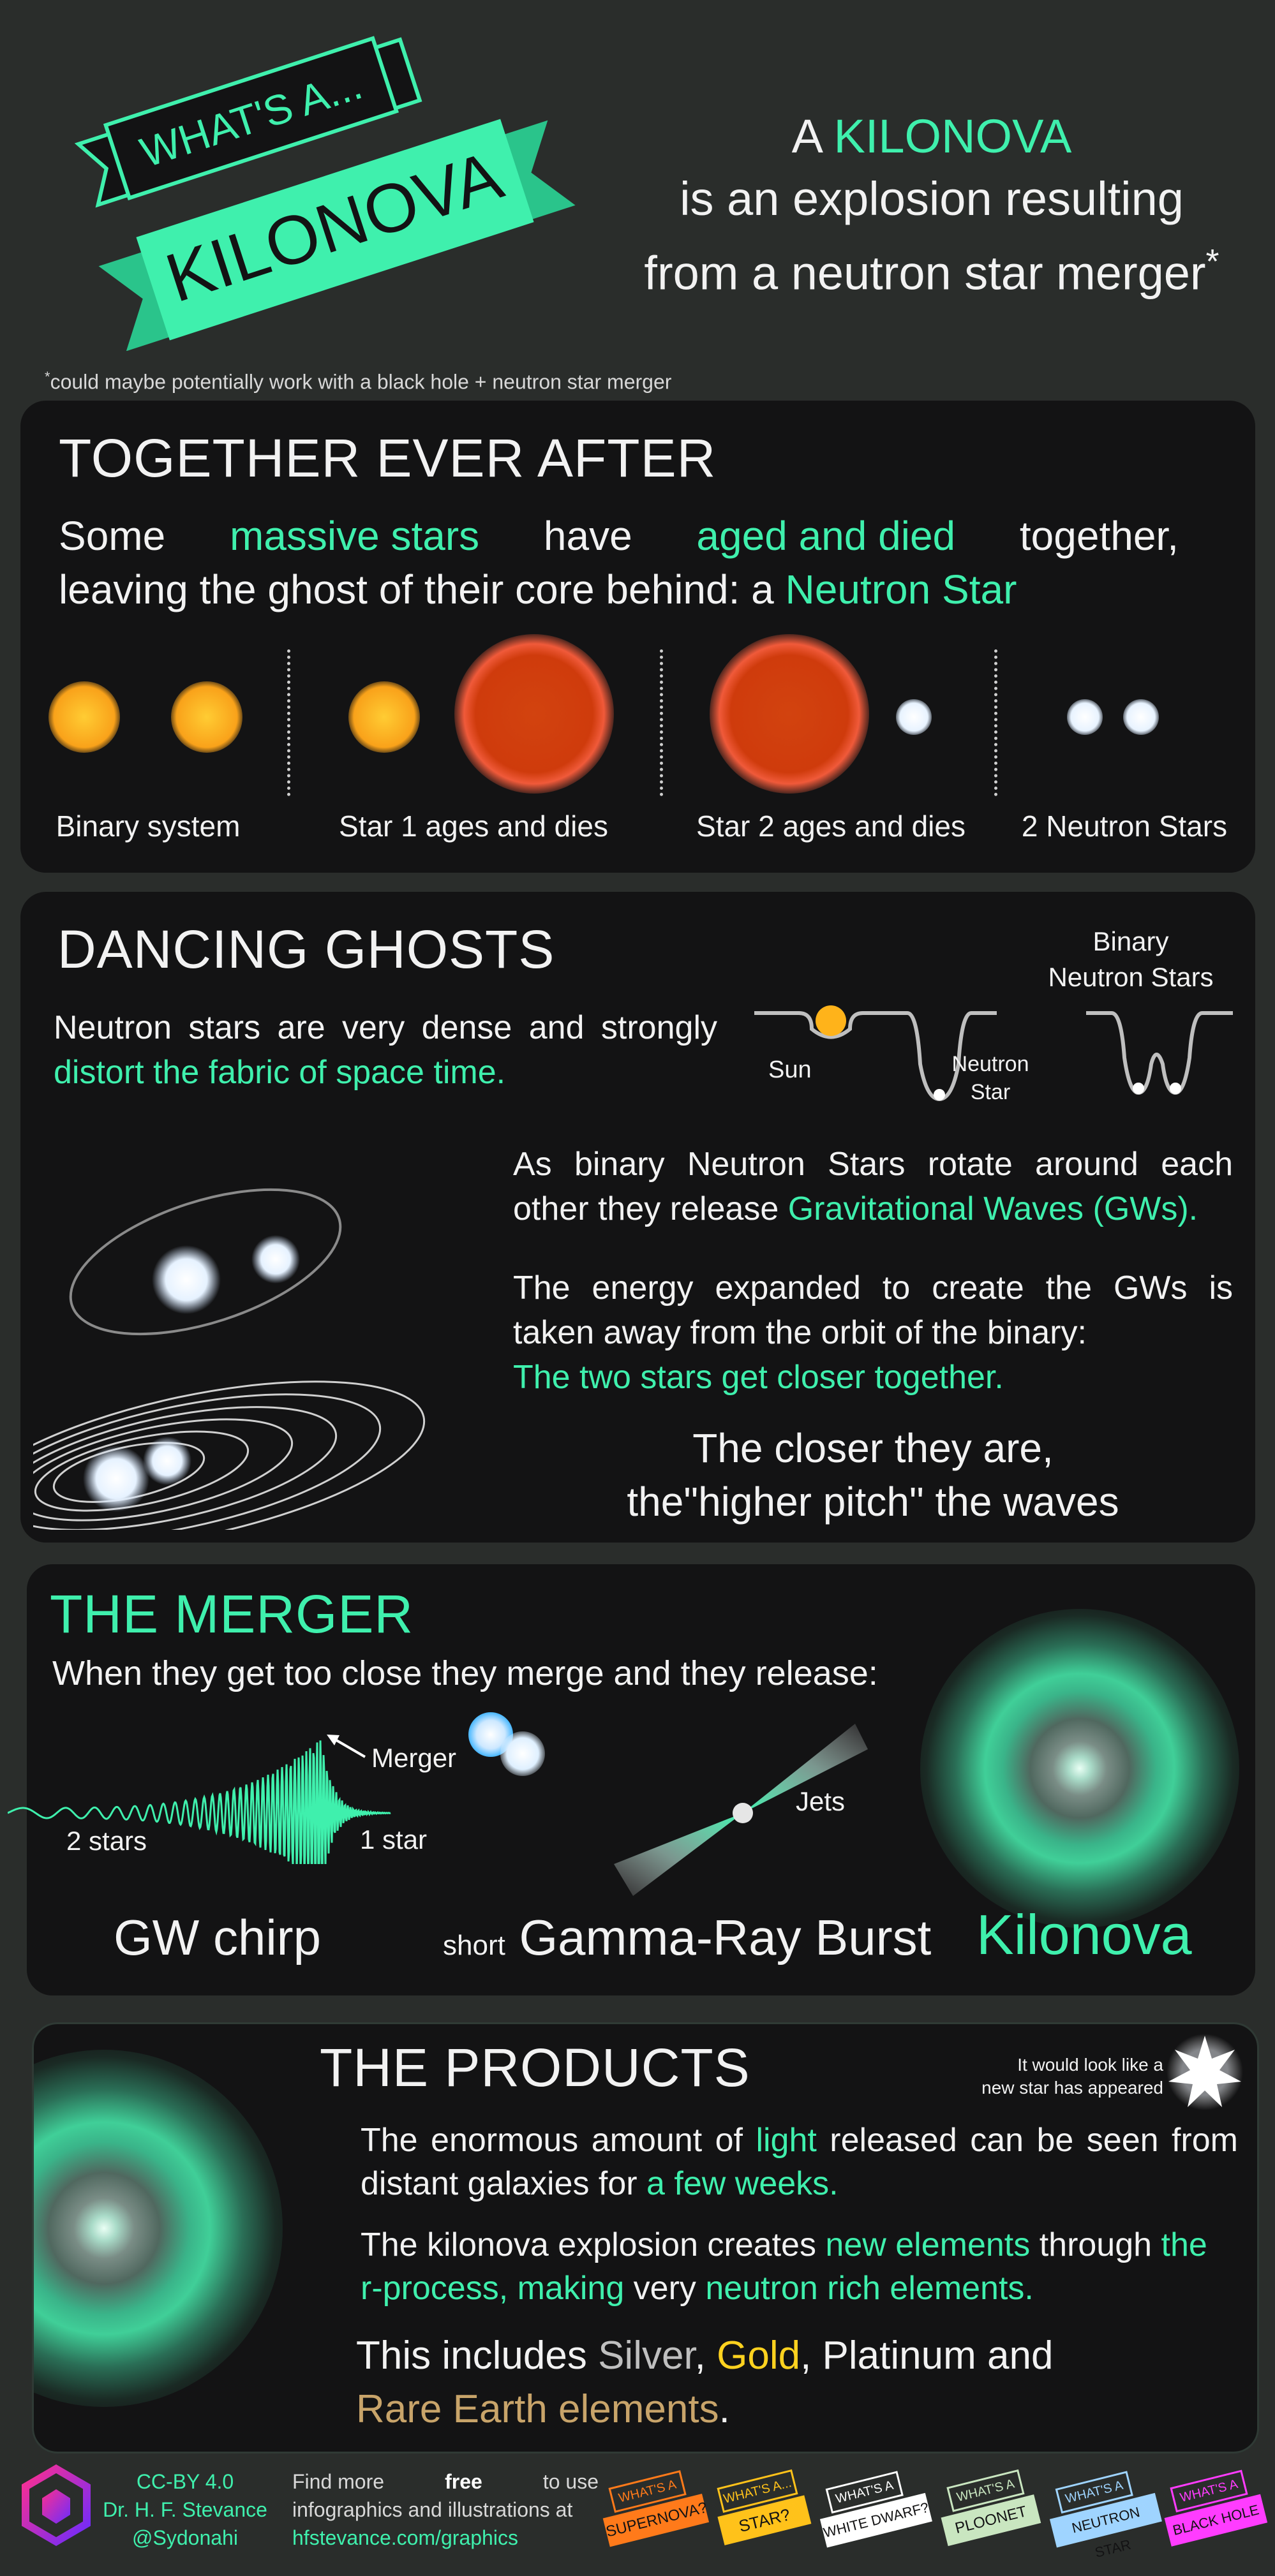 This screenshot has width=1275, height=2576. I want to click on merger-title: THE MERGER, so click(232, 1614).